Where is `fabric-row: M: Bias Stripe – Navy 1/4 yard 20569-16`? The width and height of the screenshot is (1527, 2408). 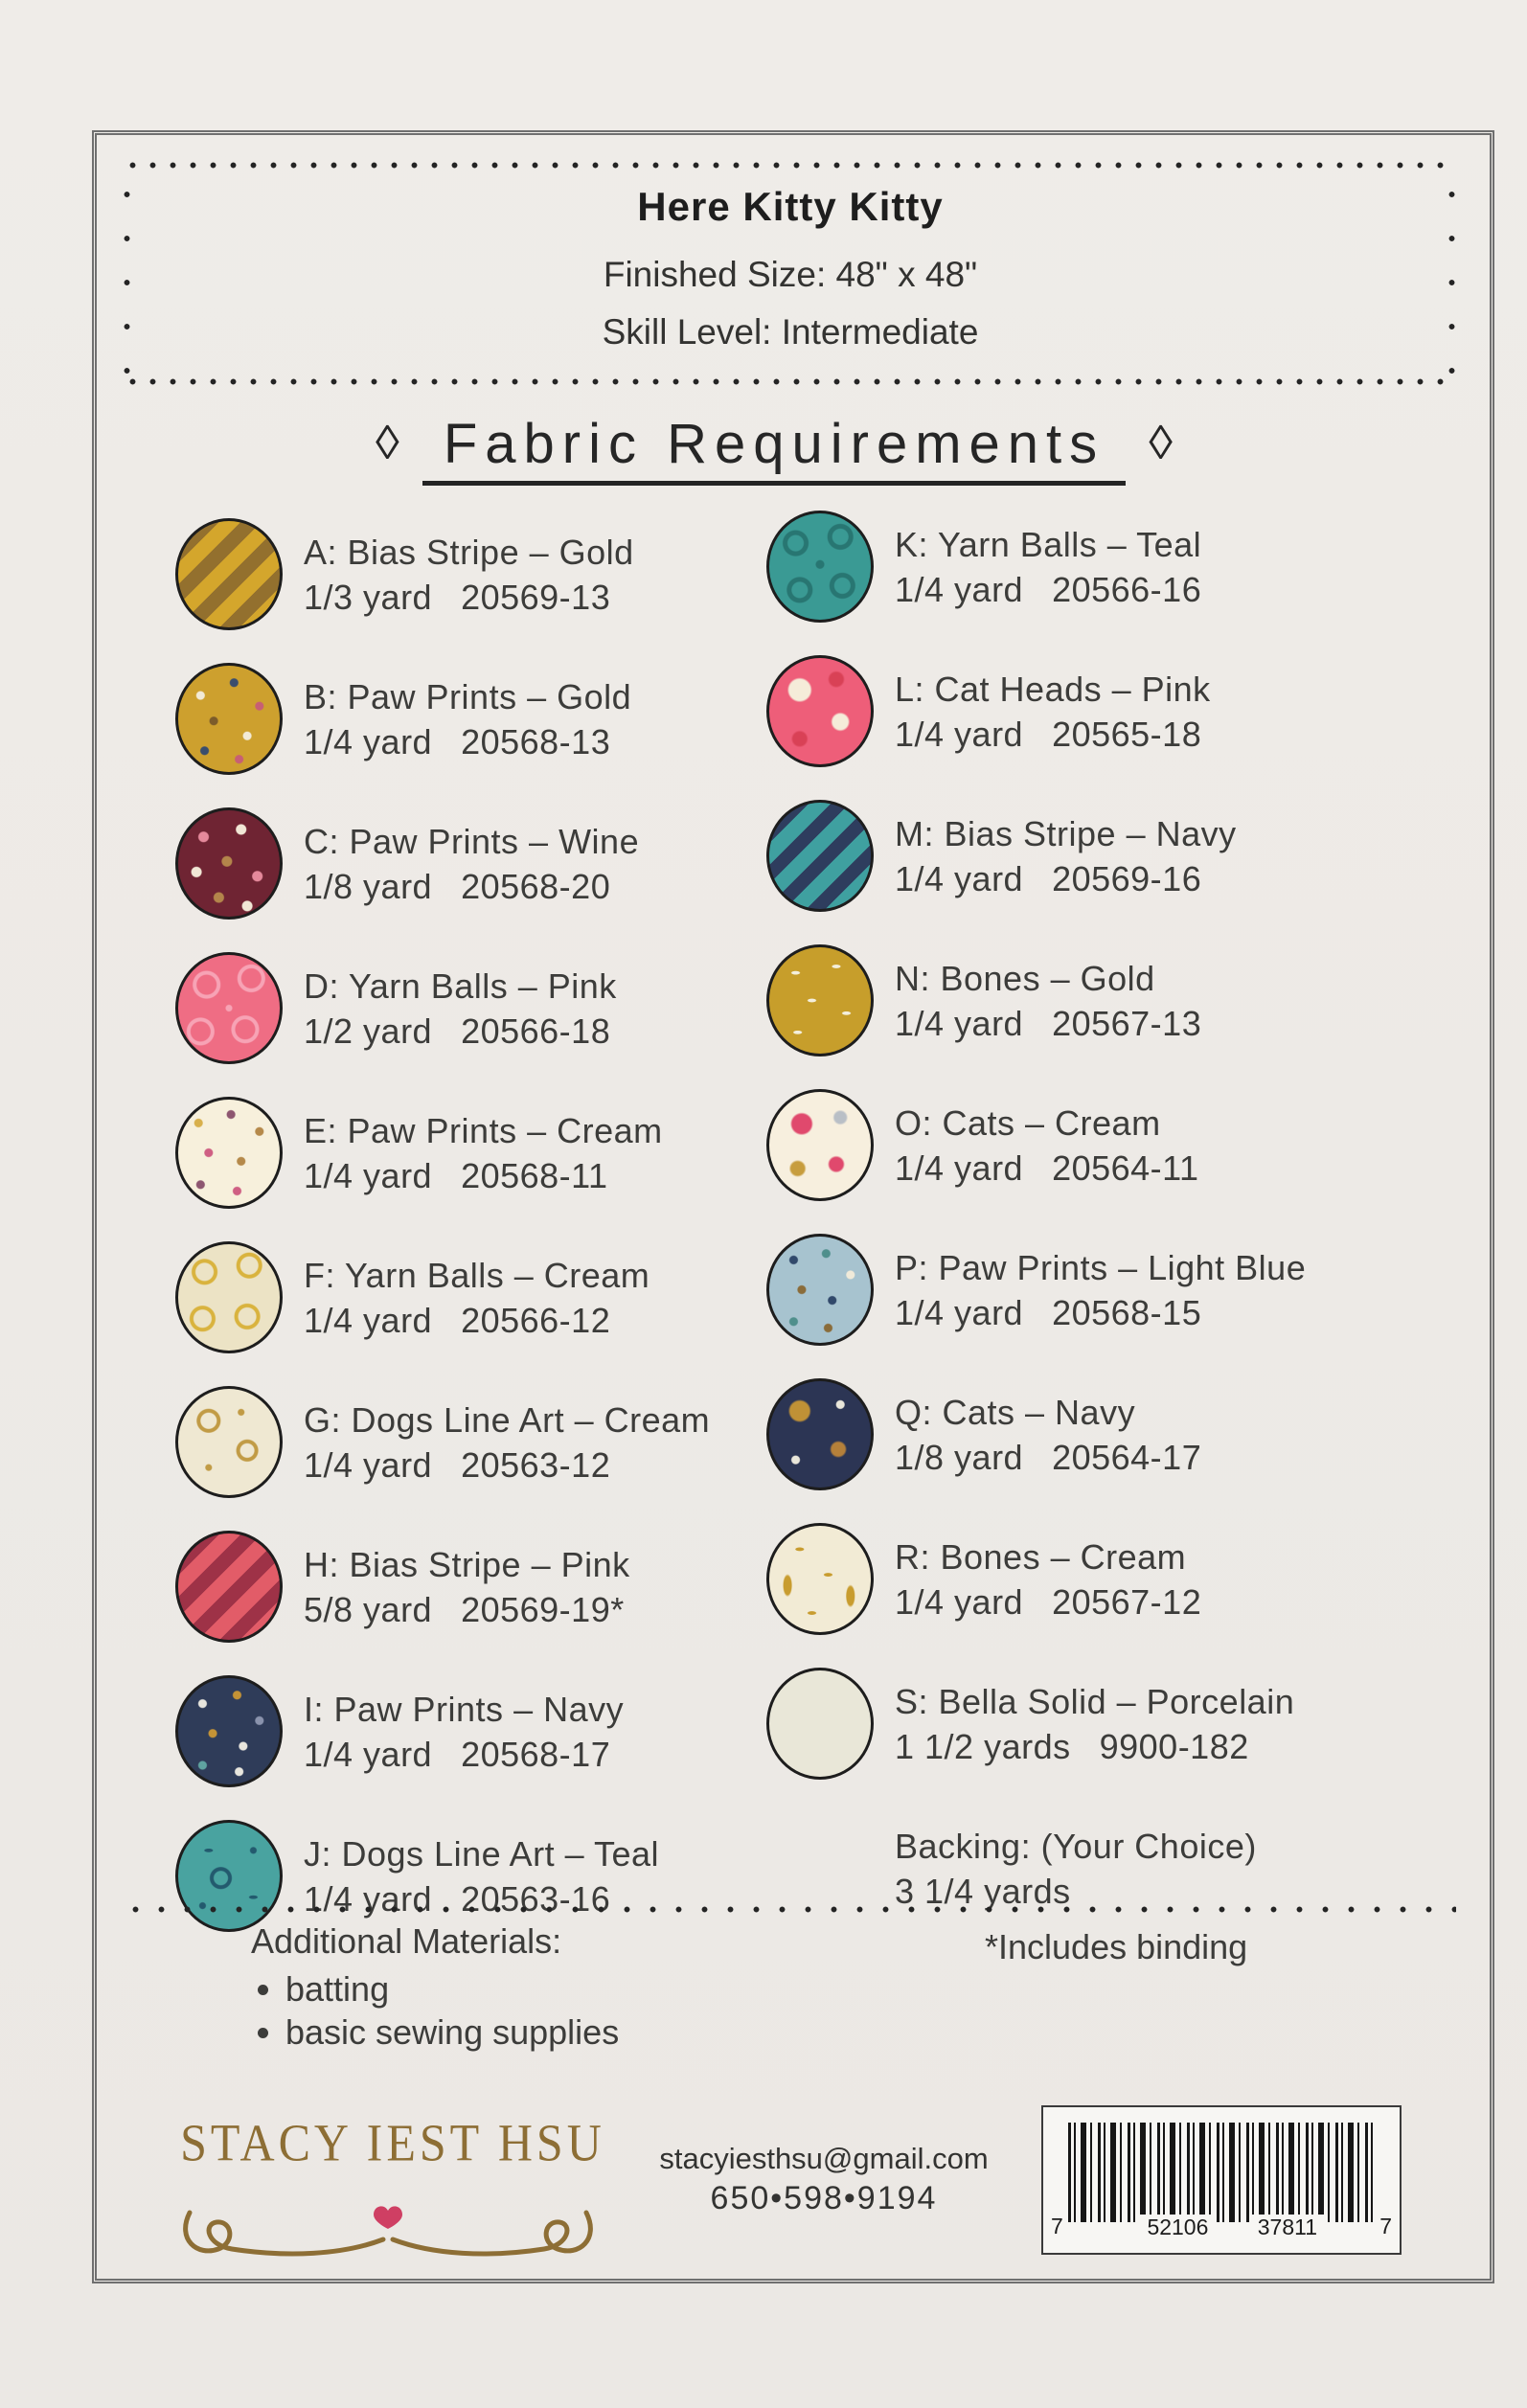
fabric-row: M: Bias Stripe – Navy 1/4 yard 20569-16 is located at coordinates (1113, 856).